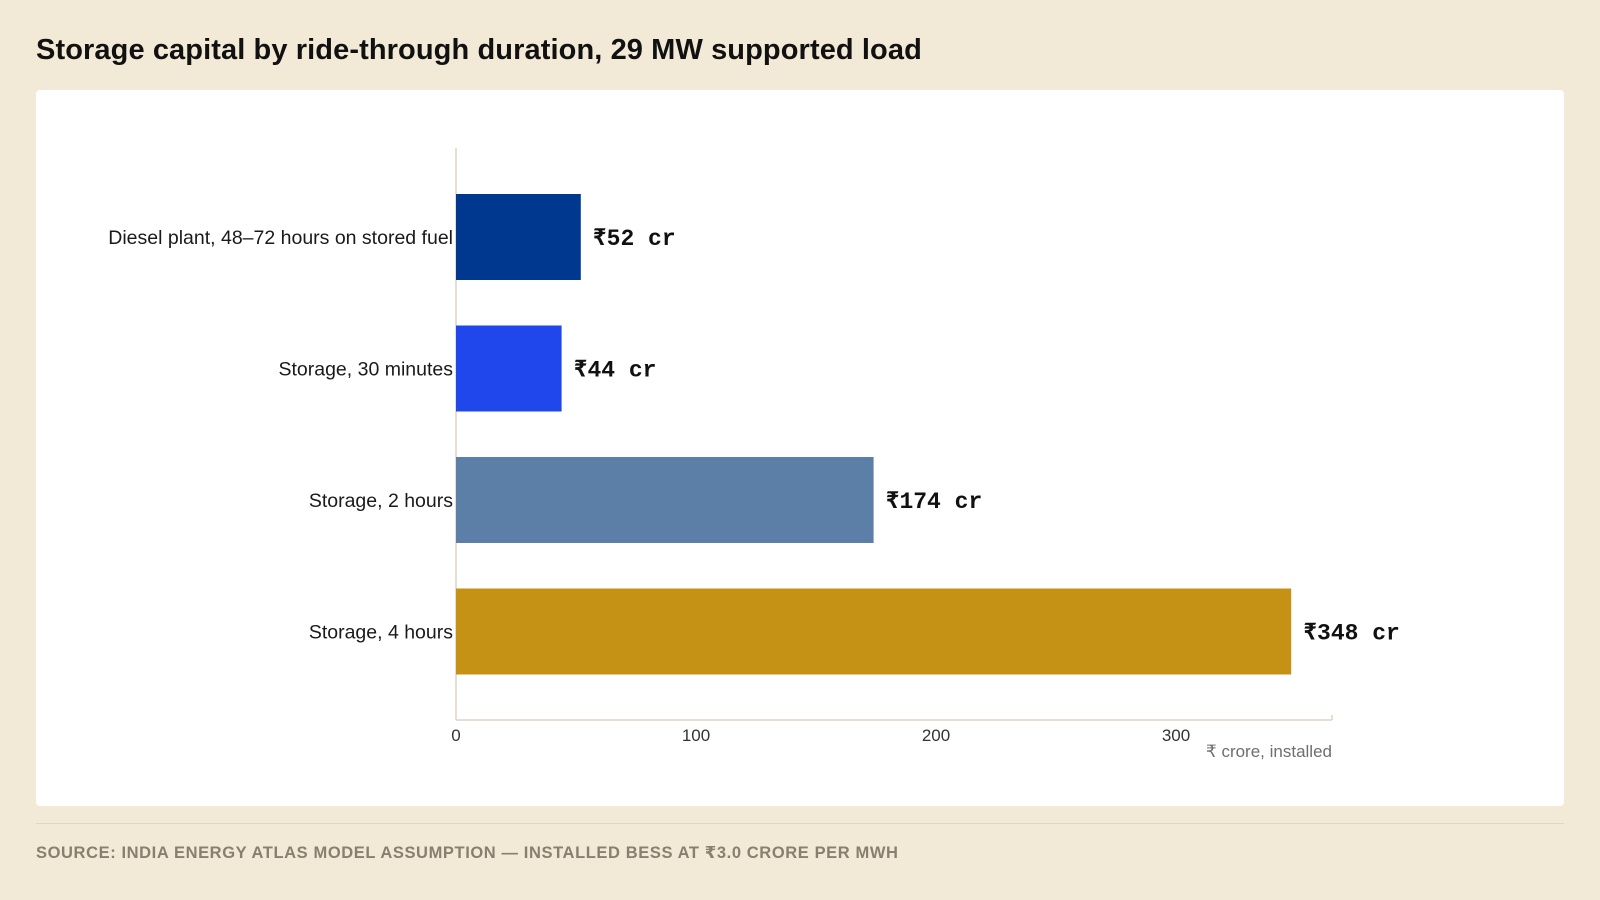 The height and width of the screenshot is (900, 1600). What do you see at coordinates (455, 735) in the screenshot?
I see `x-tick-label: 0` at bounding box center [455, 735].